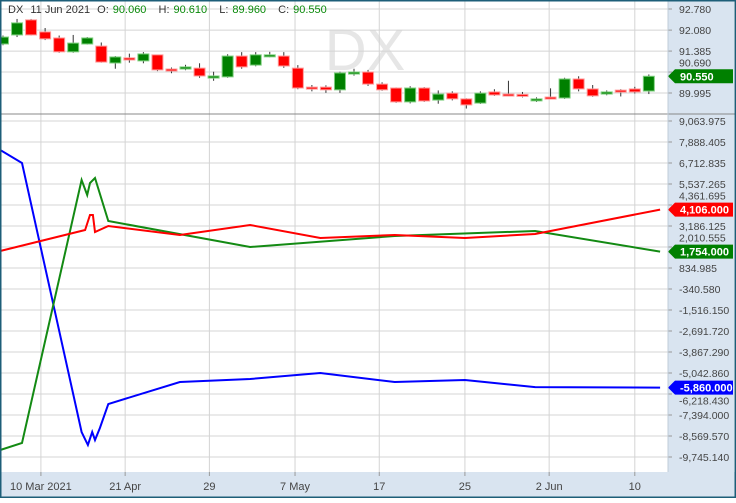 This screenshot has width=736, height=503. What do you see at coordinates (465, 487) in the screenshot?
I see `time-axis-label: 25` at bounding box center [465, 487].